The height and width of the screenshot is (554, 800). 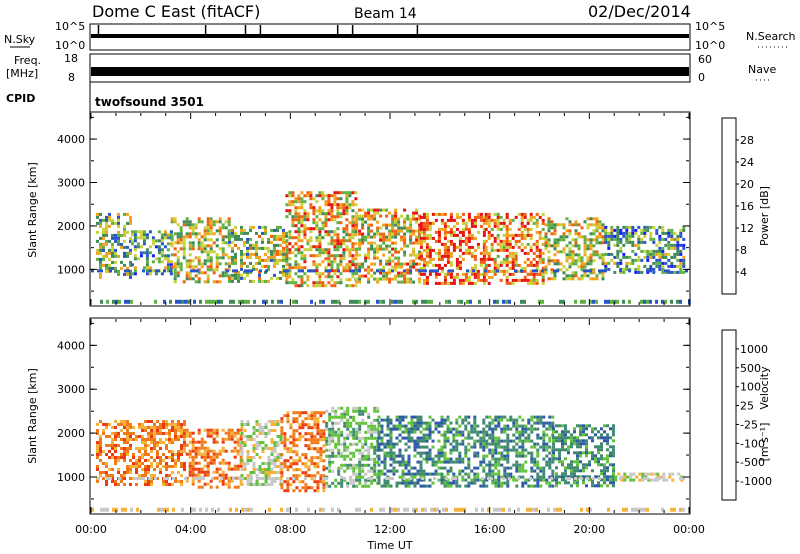 What do you see at coordinates (71, 139) in the screenshot?
I see `y-tick-label: 4000` at bounding box center [71, 139].